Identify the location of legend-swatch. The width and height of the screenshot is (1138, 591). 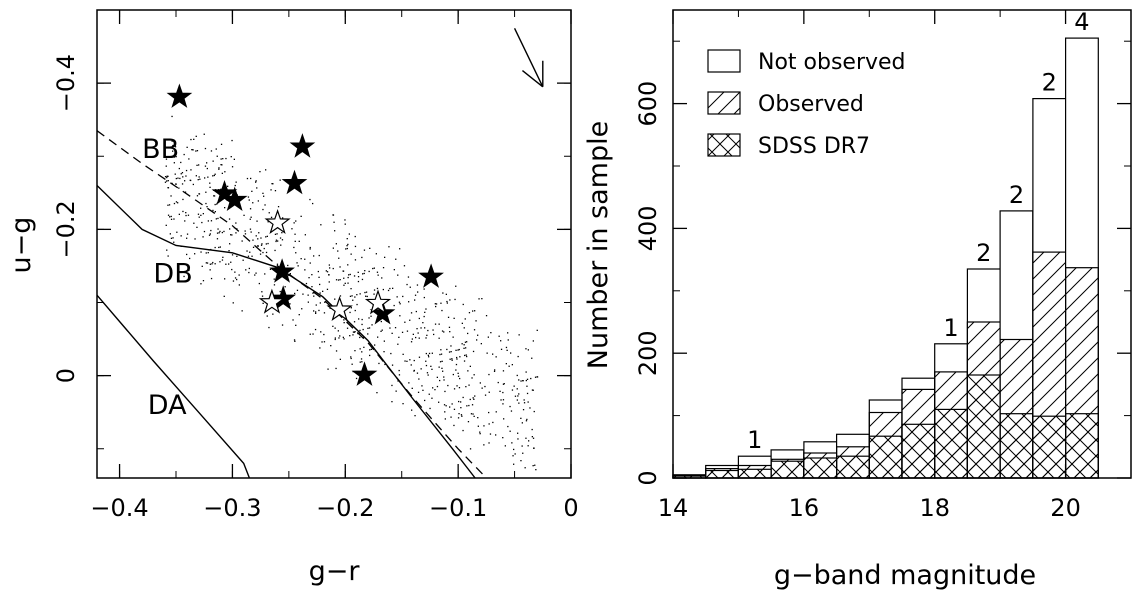
(724, 61).